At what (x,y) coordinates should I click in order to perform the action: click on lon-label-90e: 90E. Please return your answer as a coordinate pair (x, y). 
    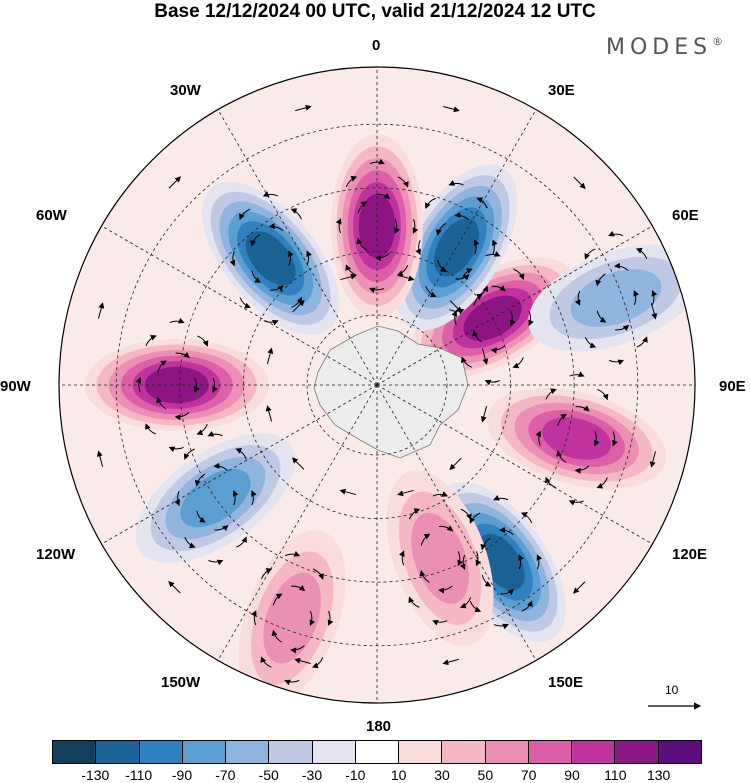
    Looking at the image, I should click on (732, 386).